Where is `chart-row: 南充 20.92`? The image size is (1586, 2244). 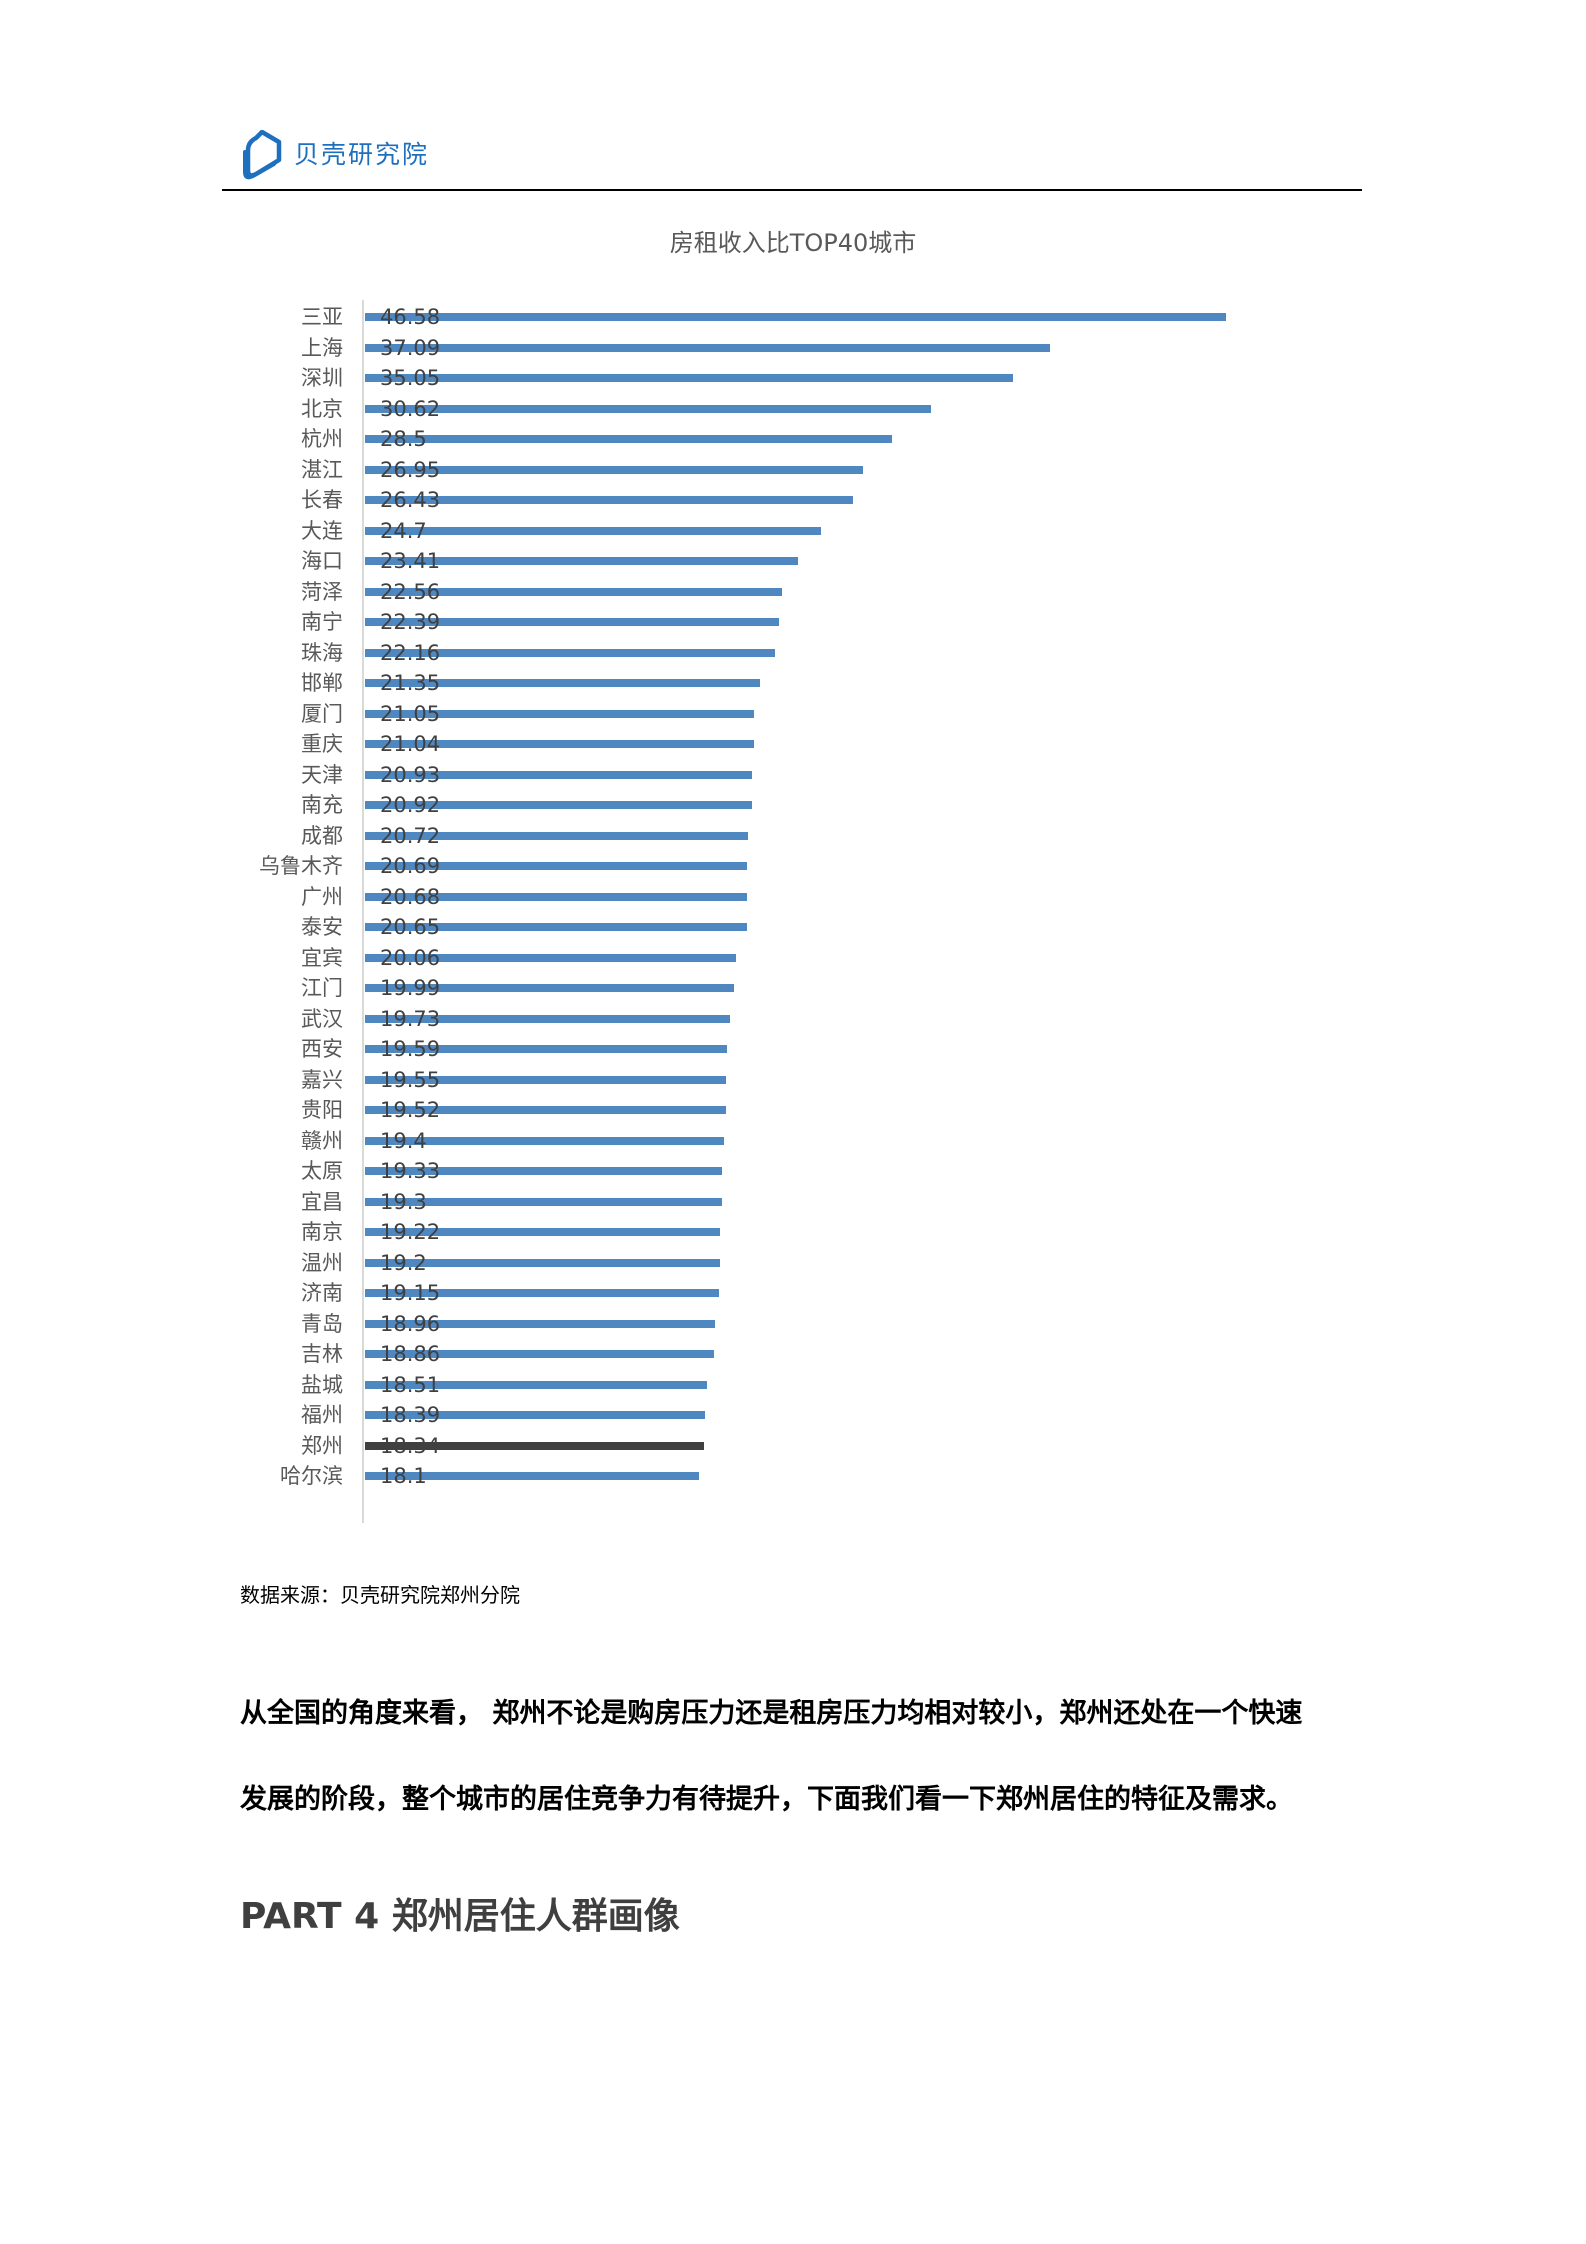
chart-row: 南充 20.92 is located at coordinates (793, 805).